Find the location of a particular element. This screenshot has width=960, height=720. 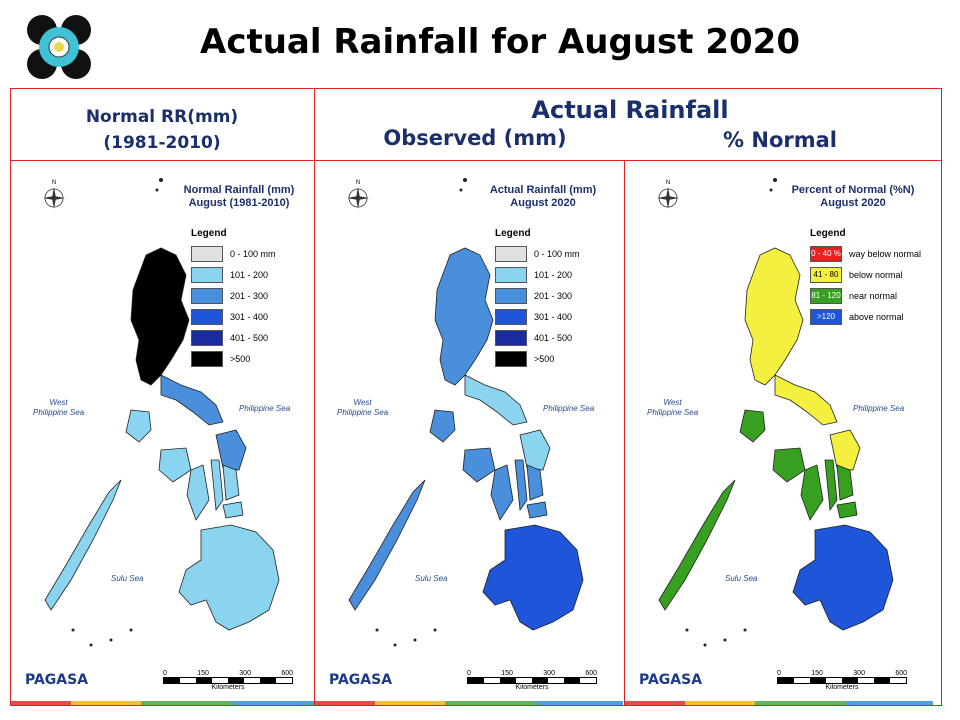

pagasa-logo-icon is located at coordinates (59, 47).